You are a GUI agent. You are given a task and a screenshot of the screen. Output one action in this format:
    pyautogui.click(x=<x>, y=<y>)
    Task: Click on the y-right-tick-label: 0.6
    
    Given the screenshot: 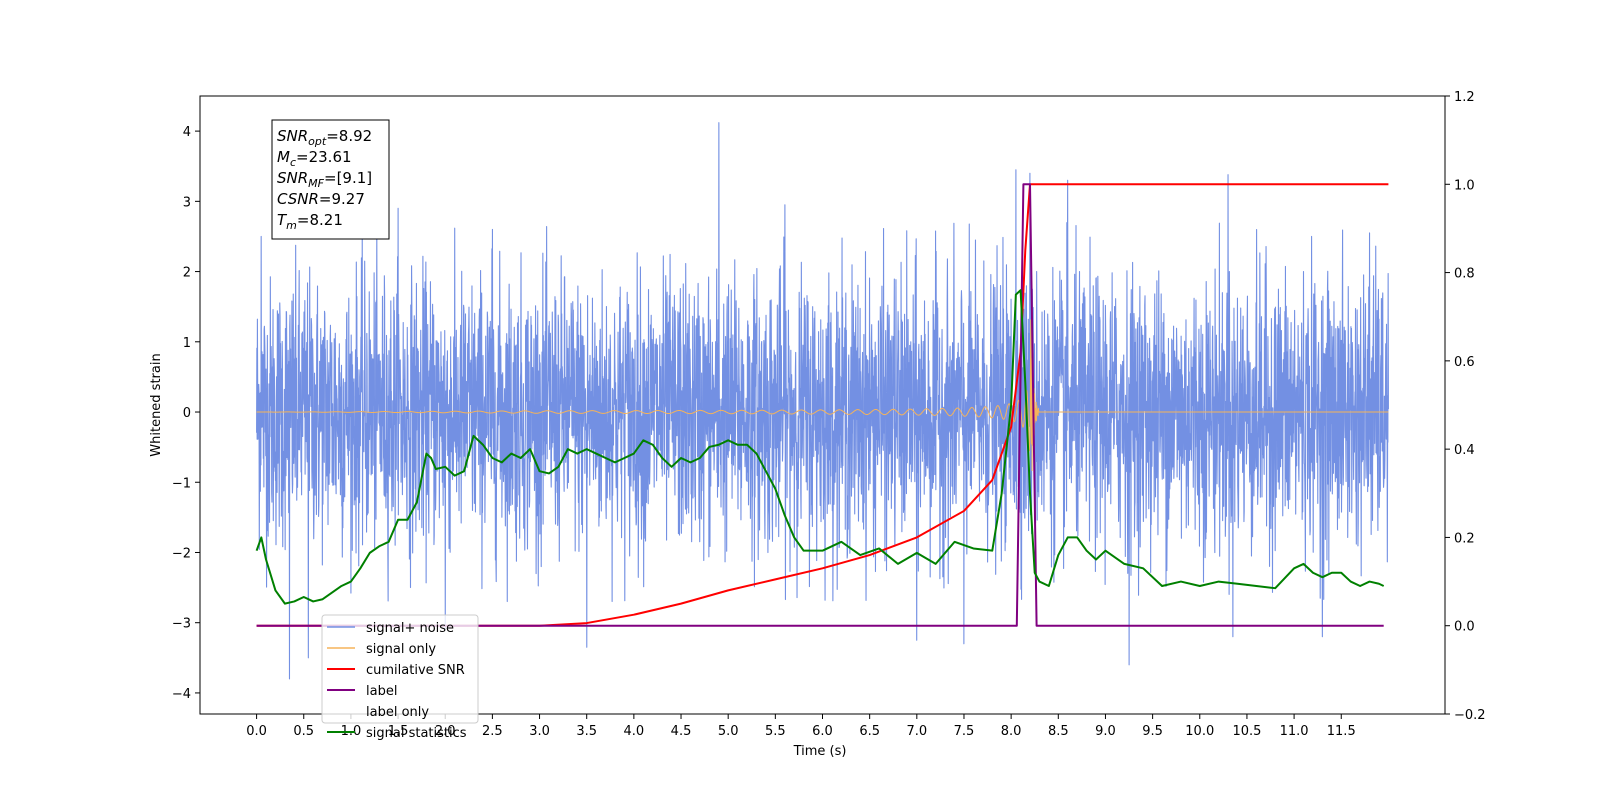 What is the action you would take?
    pyautogui.click(x=1464, y=362)
    